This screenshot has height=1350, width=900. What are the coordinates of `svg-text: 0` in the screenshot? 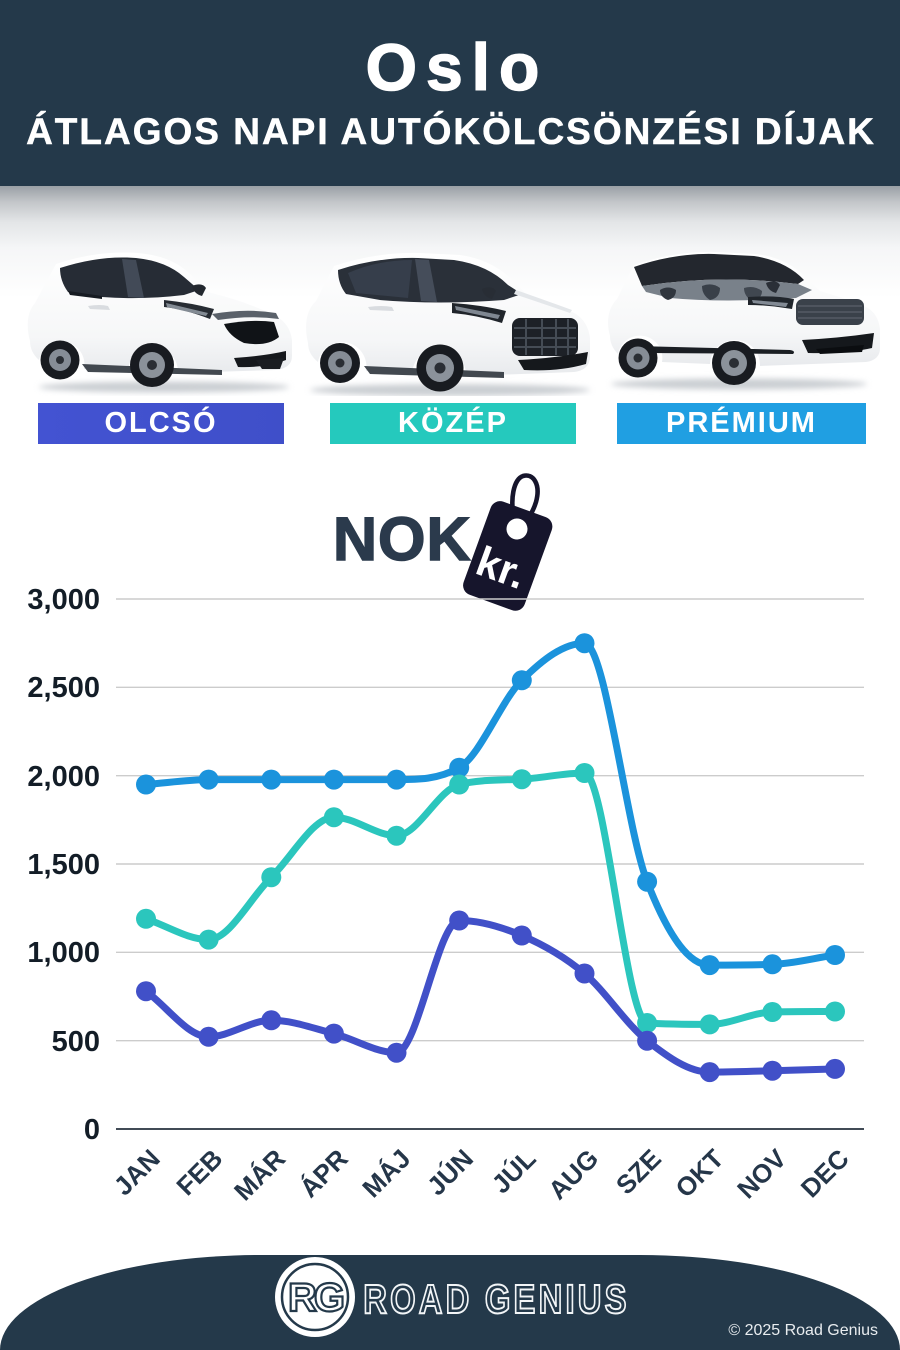 It's located at (92, 1130).